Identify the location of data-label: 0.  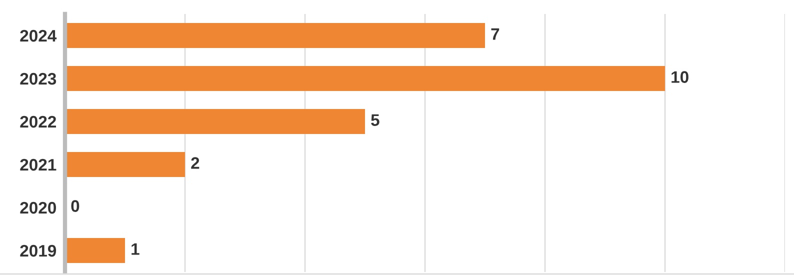
(75, 206).